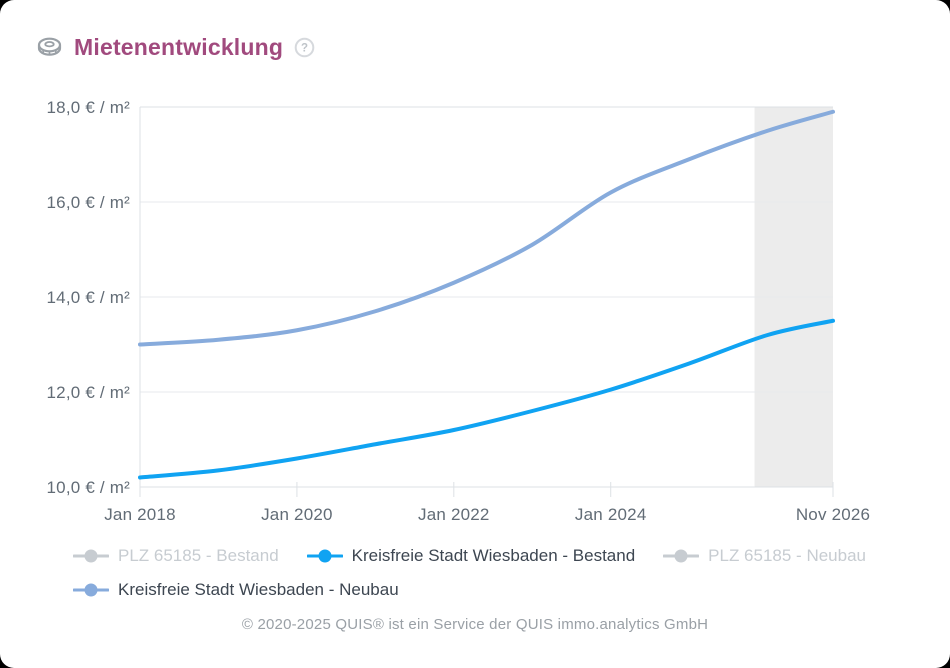 This screenshot has width=950, height=668. What do you see at coordinates (493, 555) in the screenshot?
I see `legend-label: Kreisfreie Stadt Wiesbaden - Bestand` at bounding box center [493, 555].